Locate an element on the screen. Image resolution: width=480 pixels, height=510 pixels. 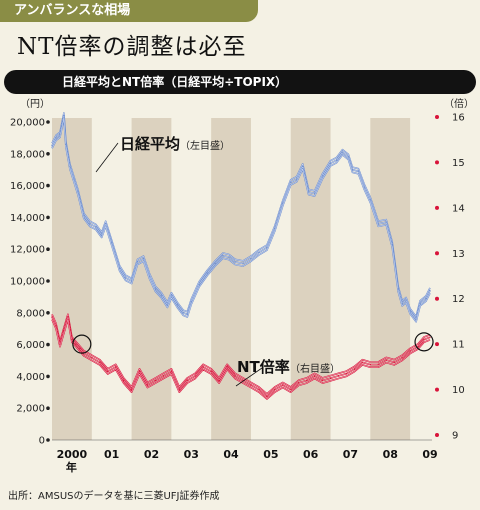
left-tick-label: 6,000 is located at coordinates (30, 345).